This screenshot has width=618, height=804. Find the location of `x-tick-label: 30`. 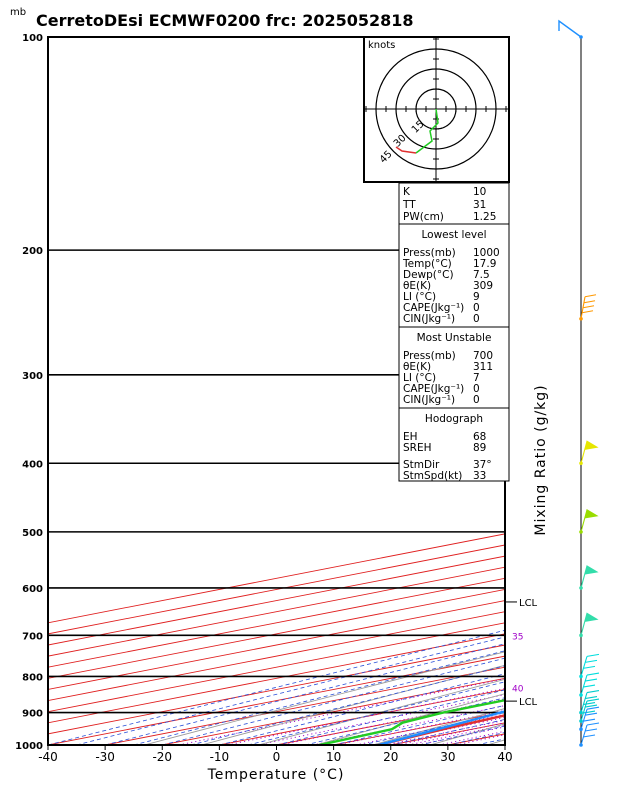

x-tick-label: 30 is located at coordinates (447, 757).